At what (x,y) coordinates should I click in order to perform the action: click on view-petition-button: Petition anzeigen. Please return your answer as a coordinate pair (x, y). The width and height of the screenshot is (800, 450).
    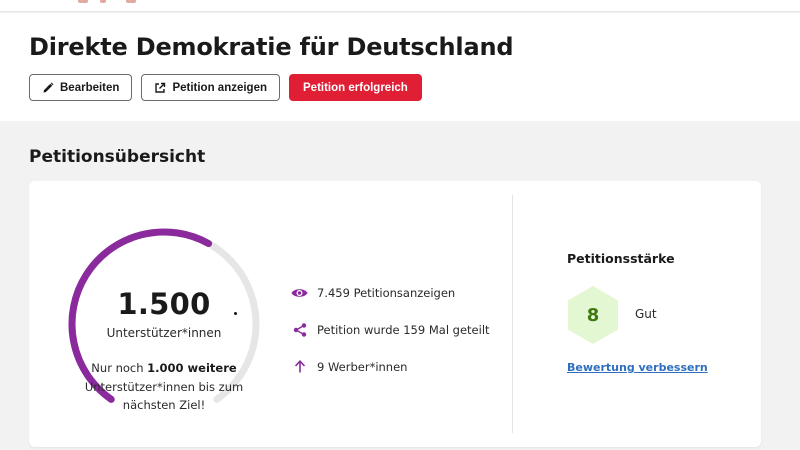
    Looking at the image, I should click on (211, 87).